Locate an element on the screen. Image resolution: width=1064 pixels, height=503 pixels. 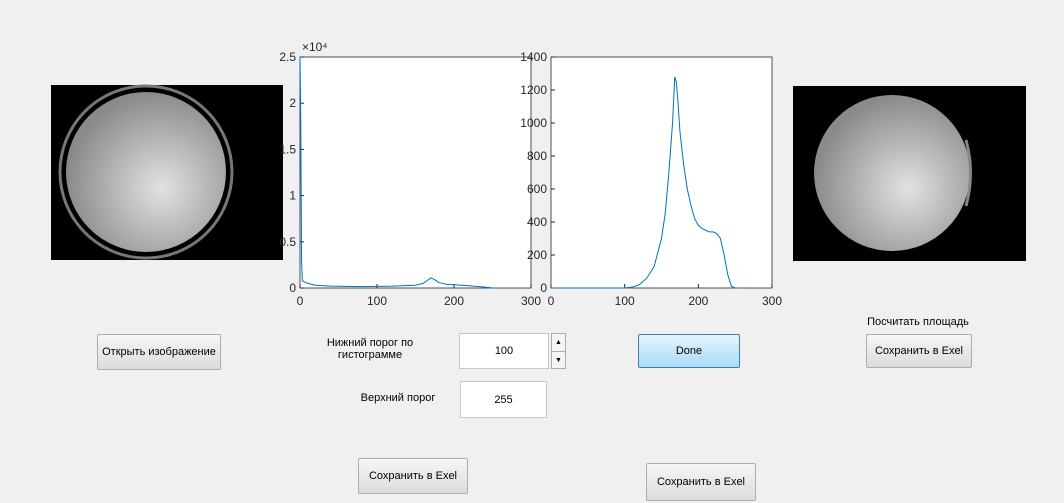
y-tick-label: 1200 is located at coordinates (533, 90).